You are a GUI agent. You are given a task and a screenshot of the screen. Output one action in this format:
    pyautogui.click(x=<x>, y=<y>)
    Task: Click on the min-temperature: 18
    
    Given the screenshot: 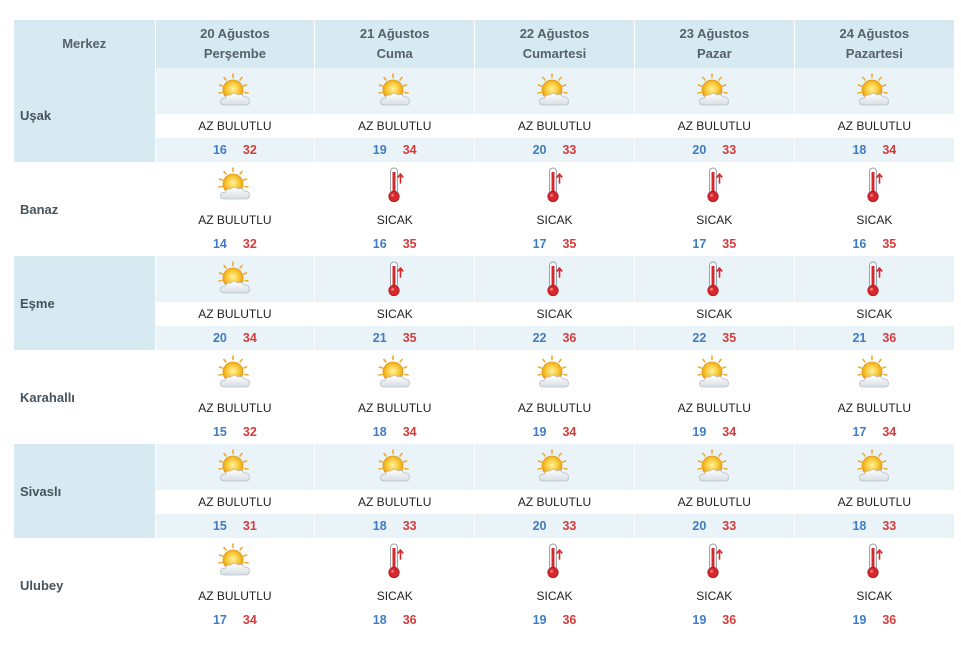 What is the action you would take?
    pyautogui.click(x=379, y=526)
    